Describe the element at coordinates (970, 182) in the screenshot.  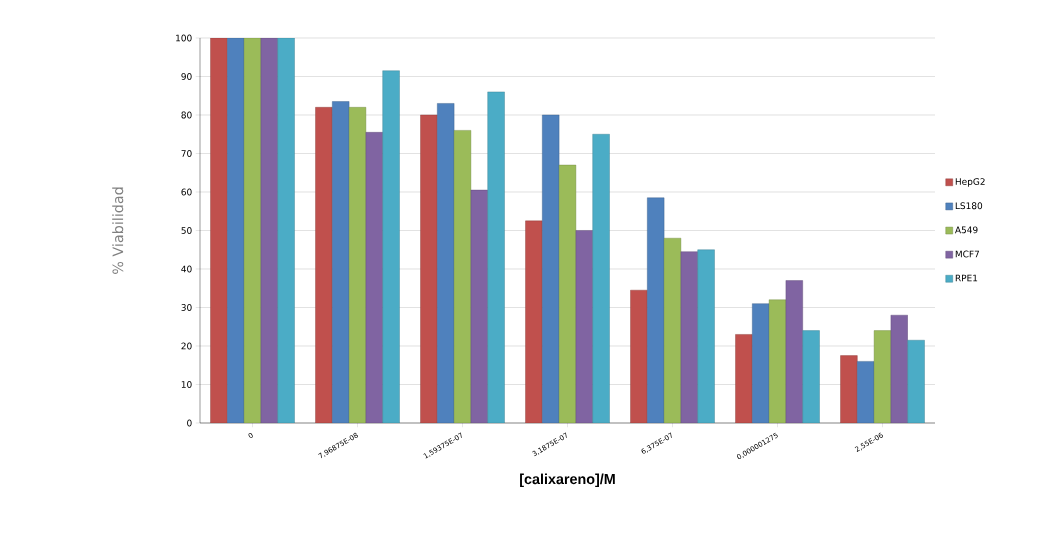
I see `legend-label: HepG2` at that location.